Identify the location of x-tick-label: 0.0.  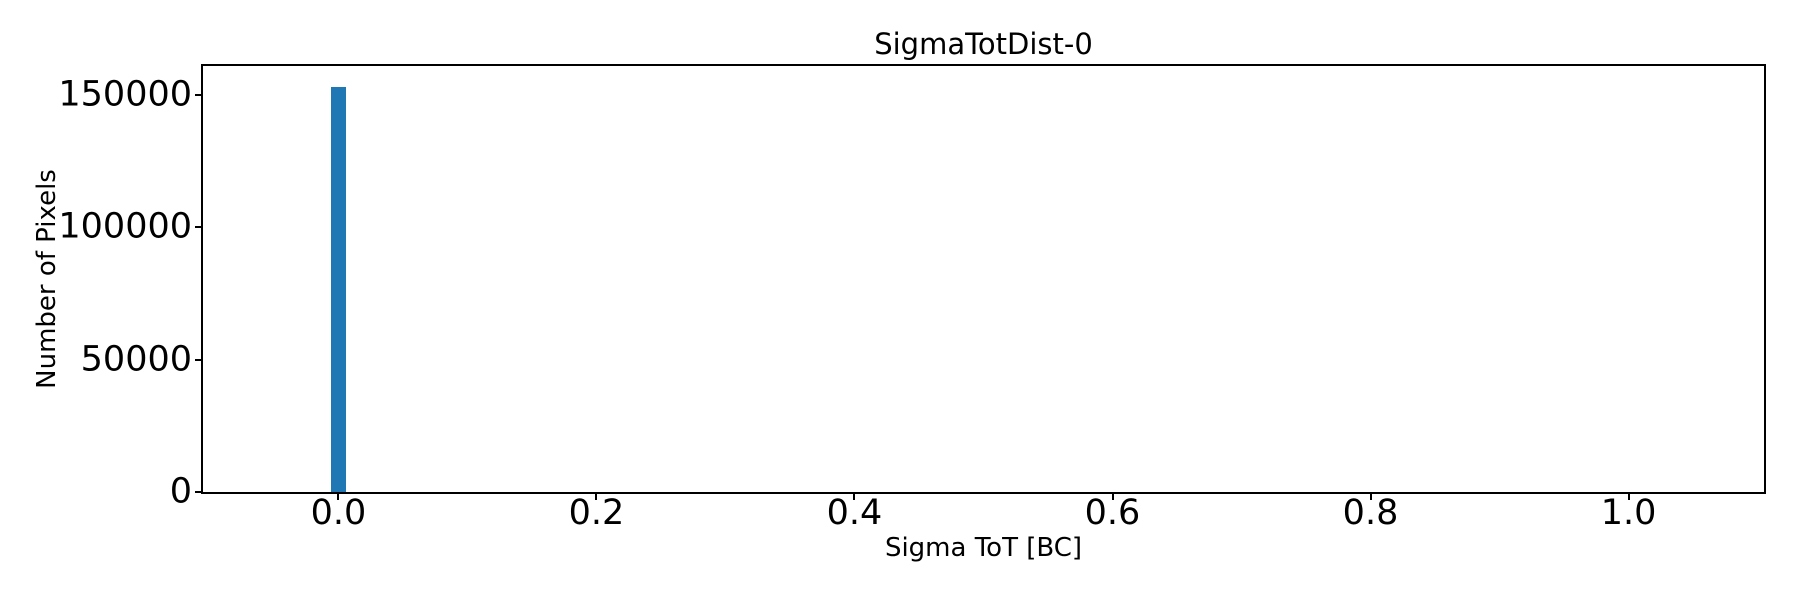
(338, 513).